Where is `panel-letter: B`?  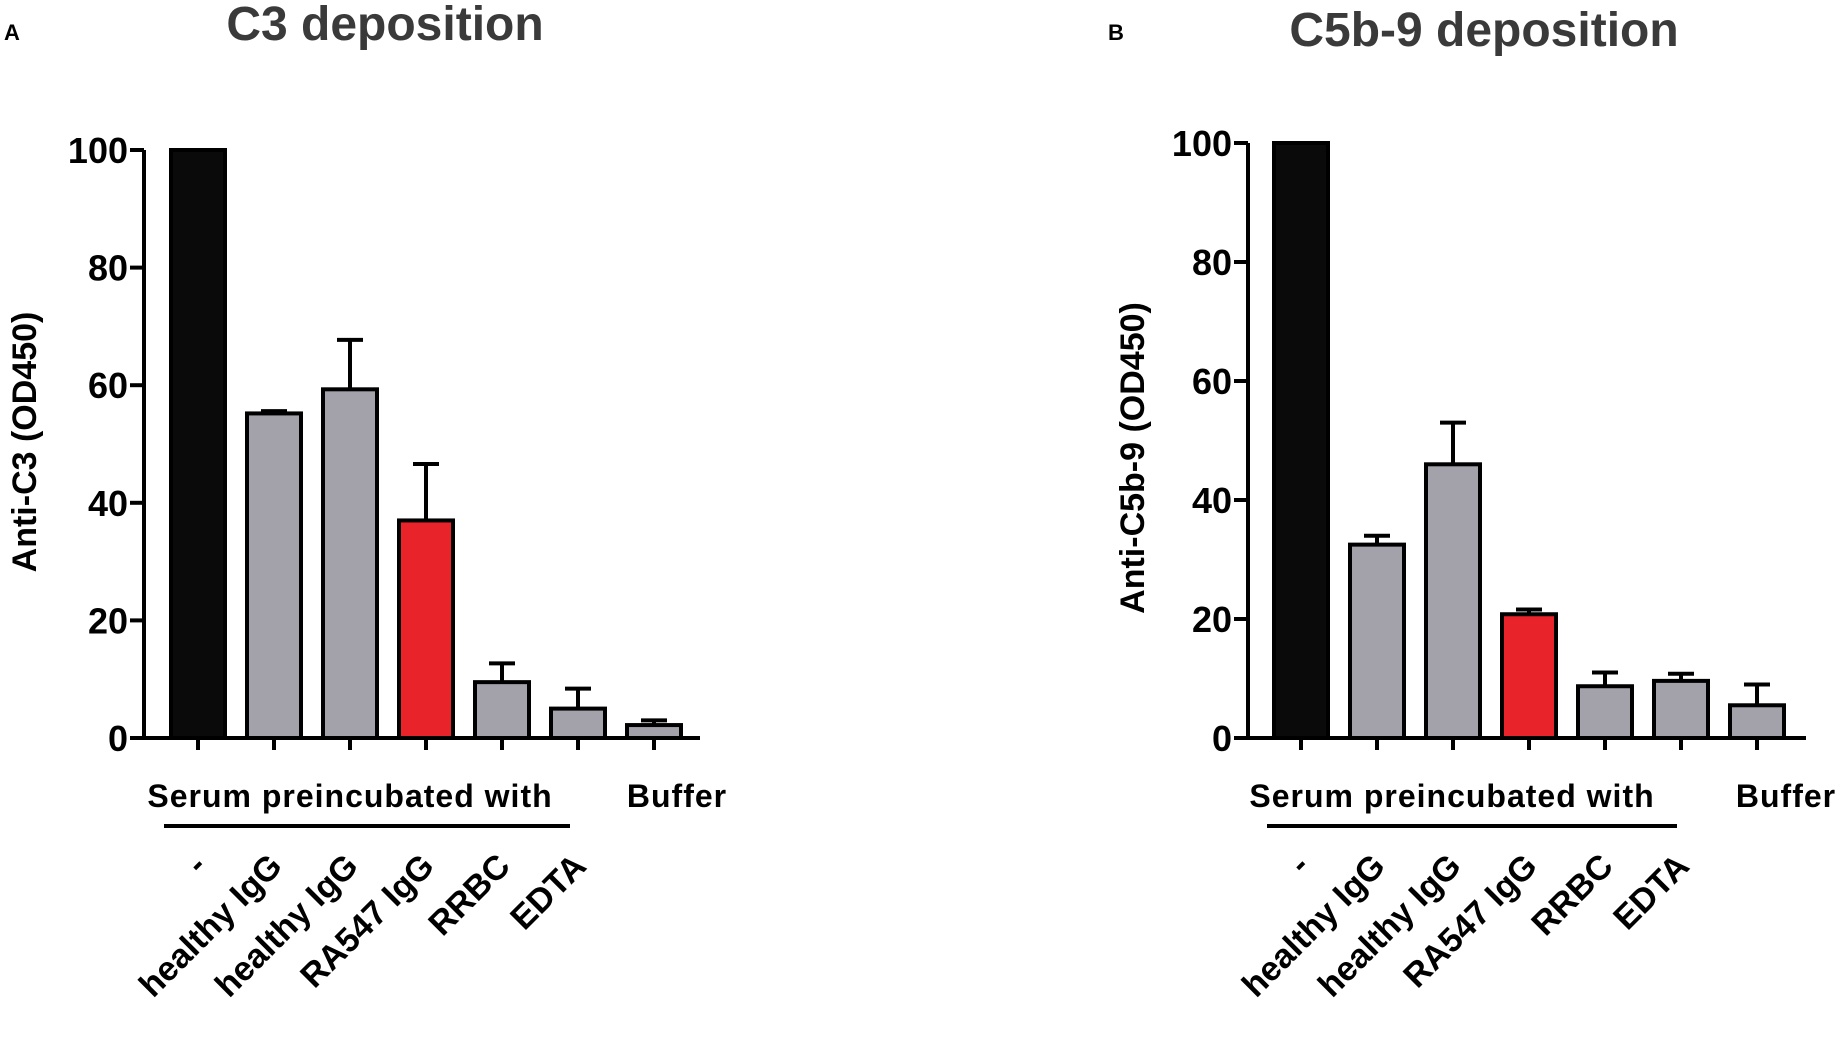
panel-letter: B is located at coordinates (1116, 32).